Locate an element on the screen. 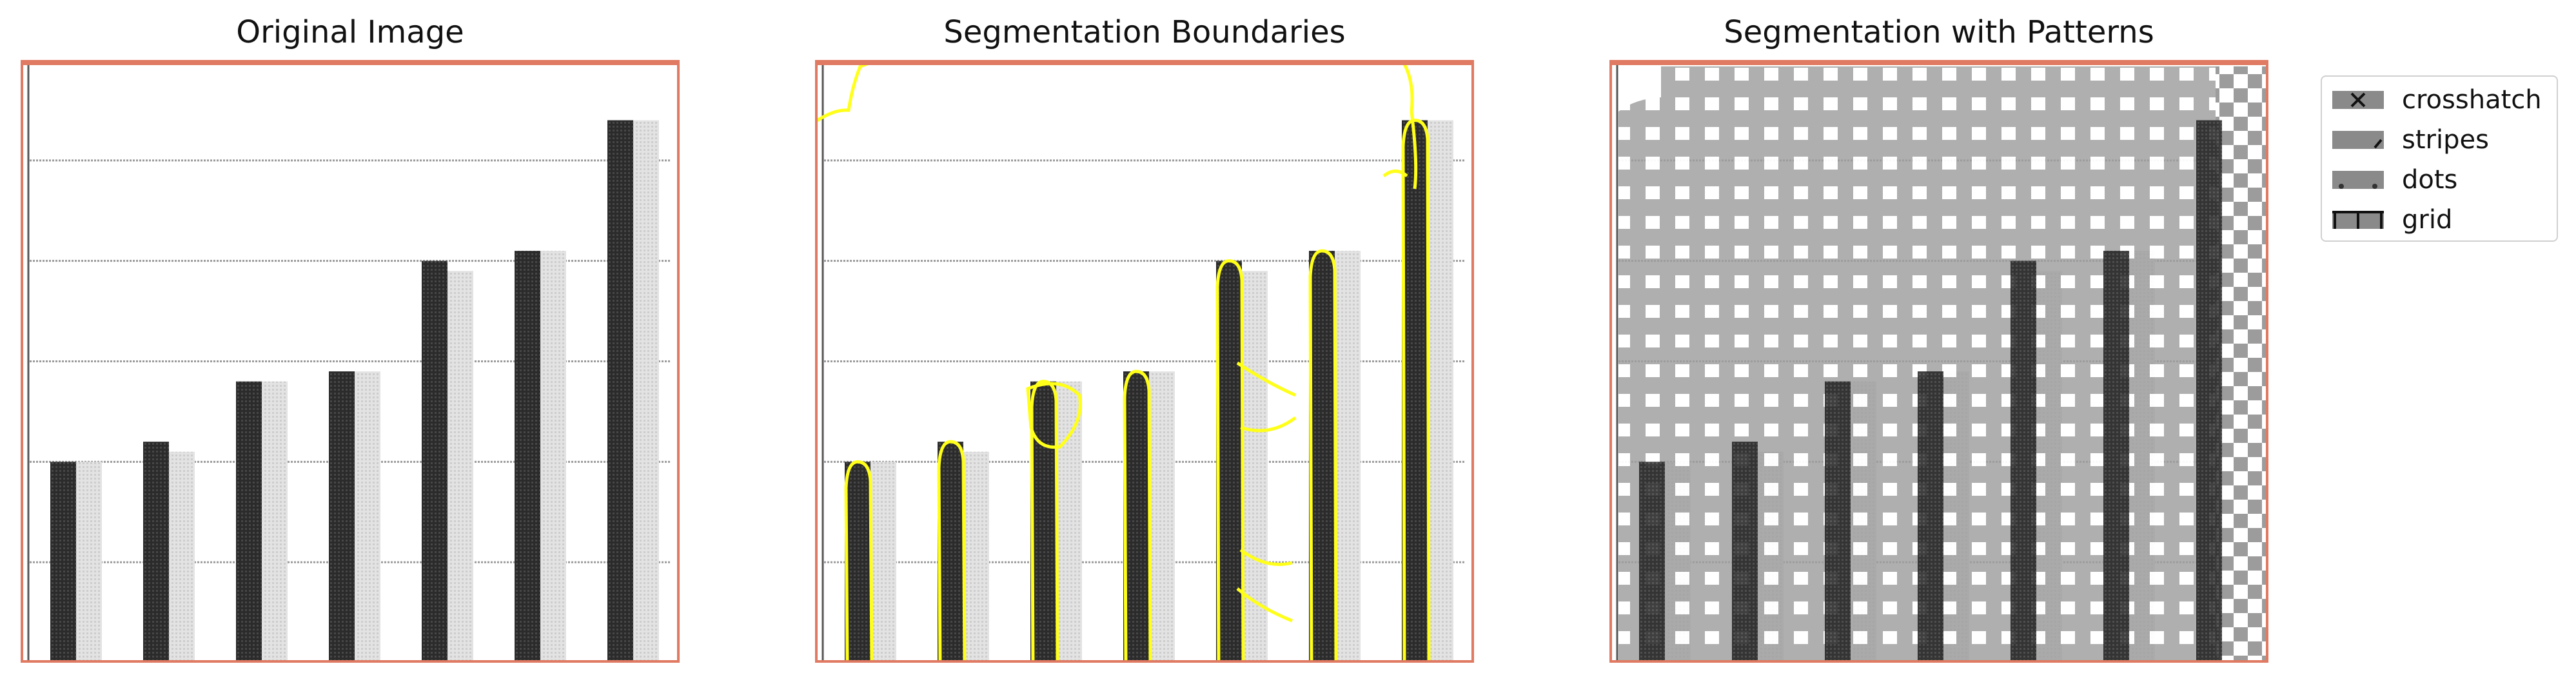 Image resolution: width=2576 pixels, height=684 pixels. legend-label-dots: dots is located at coordinates (2430, 180).